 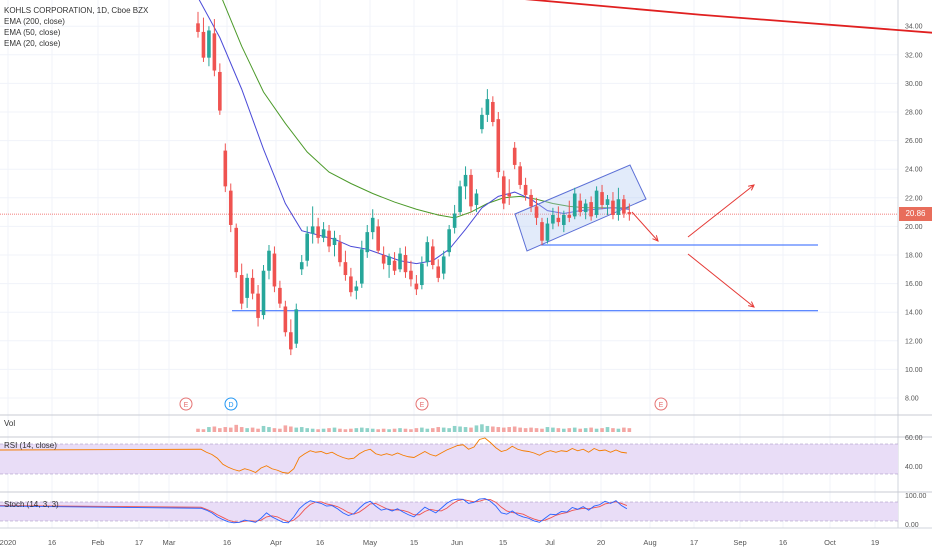 I want to click on stoch-band, so click(x=449, y=511).